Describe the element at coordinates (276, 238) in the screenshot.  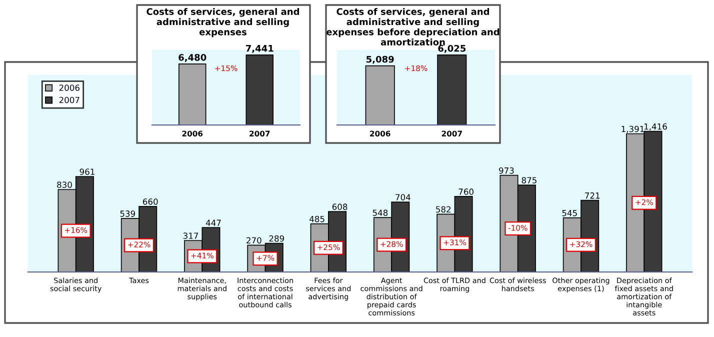
I see `data-label: 289` at that location.